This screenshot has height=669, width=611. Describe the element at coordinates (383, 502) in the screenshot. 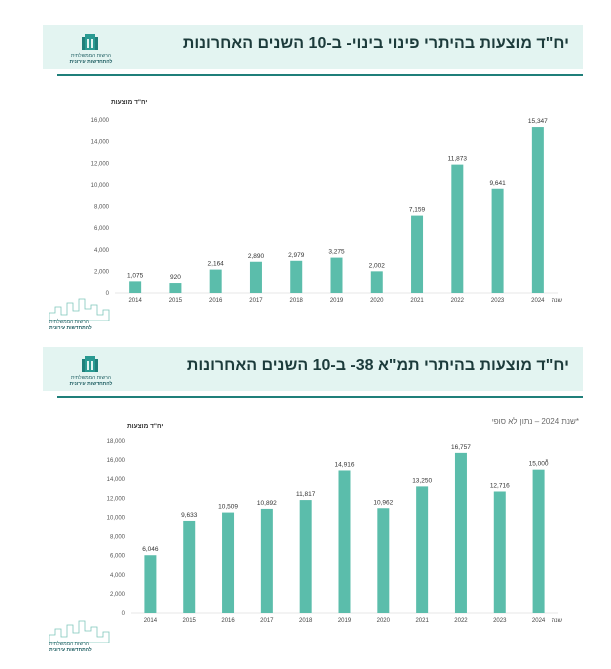

I see `data-label: 10,962` at that location.